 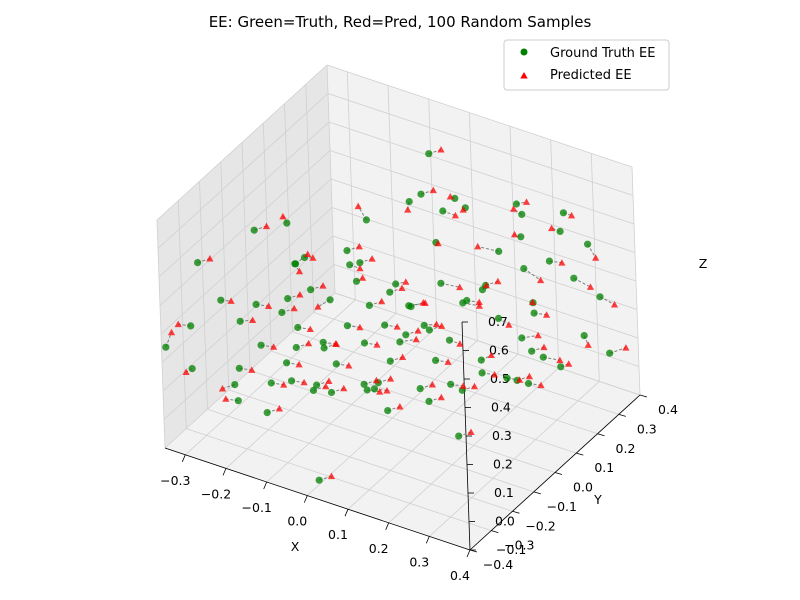 I want to click on x-tick-label: 0.0, so click(x=297, y=521).